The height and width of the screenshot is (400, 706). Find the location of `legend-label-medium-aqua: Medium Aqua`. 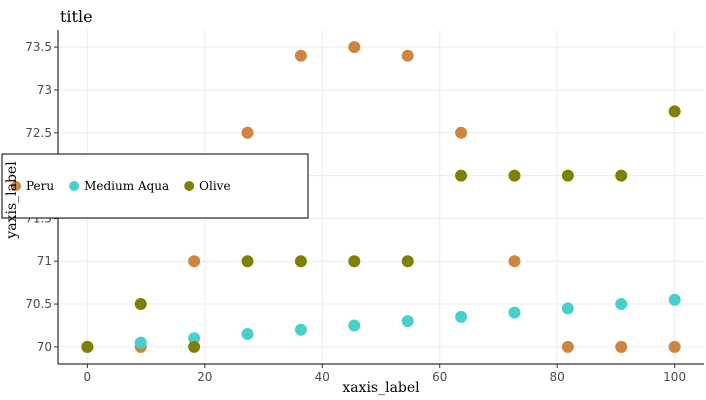

legend-label-medium-aqua: Medium Aqua is located at coordinates (126, 186).